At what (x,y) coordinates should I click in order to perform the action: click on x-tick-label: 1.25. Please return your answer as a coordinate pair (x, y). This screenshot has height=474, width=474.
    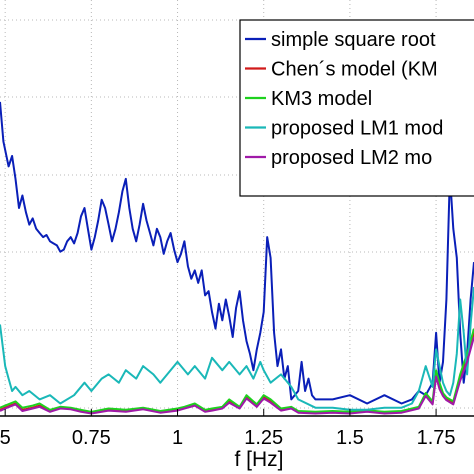
    Looking at the image, I should click on (263, 438).